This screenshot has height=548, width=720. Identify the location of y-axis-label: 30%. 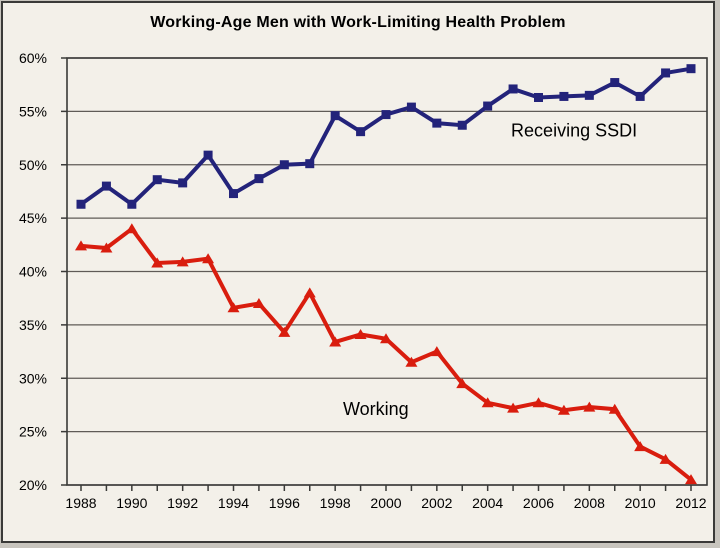
(33, 378).